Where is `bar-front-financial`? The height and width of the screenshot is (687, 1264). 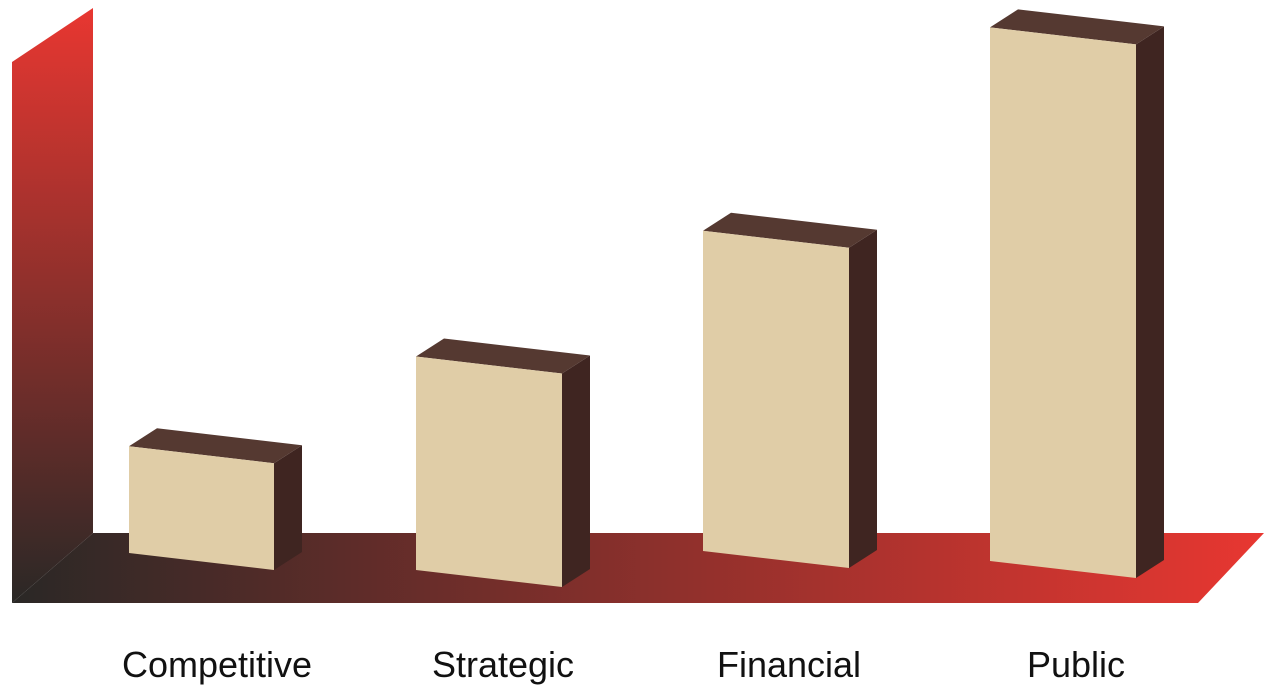
bar-front-financial is located at coordinates (776, 399).